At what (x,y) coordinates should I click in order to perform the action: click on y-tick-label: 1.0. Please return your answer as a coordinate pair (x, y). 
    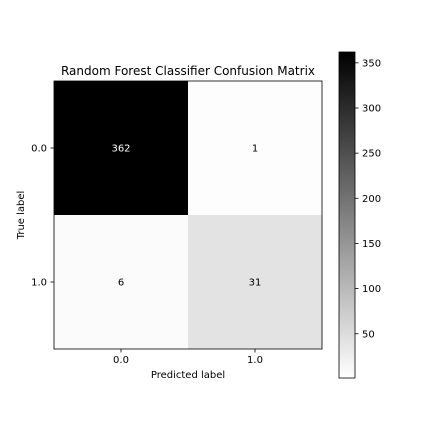
    Looking at the image, I should click on (39, 283).